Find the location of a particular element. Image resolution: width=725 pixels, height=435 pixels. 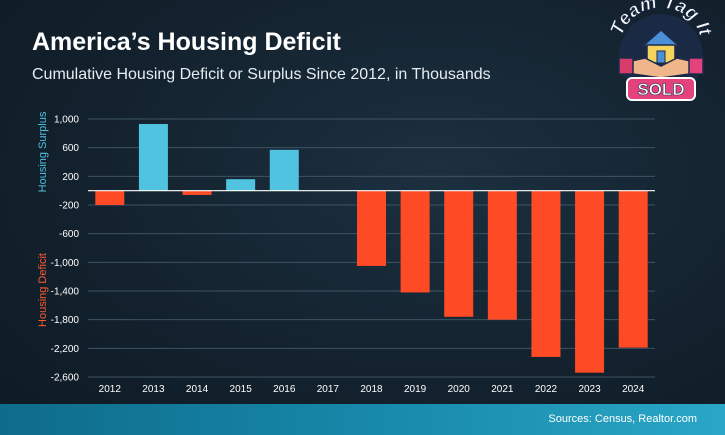

x-tick-label: 2021 is located at coordinates (502, 389).